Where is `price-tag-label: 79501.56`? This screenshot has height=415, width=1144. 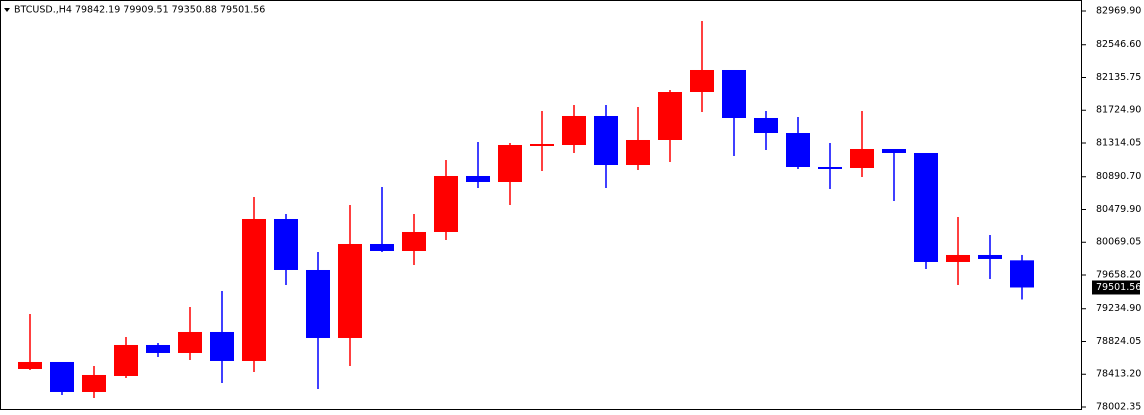
price-tag-label: 79501.56 is located at coordinates (1118, 287).